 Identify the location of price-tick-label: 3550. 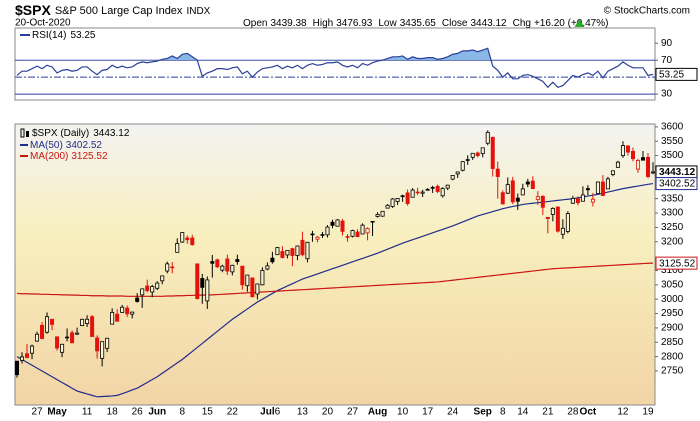
(672, 141).